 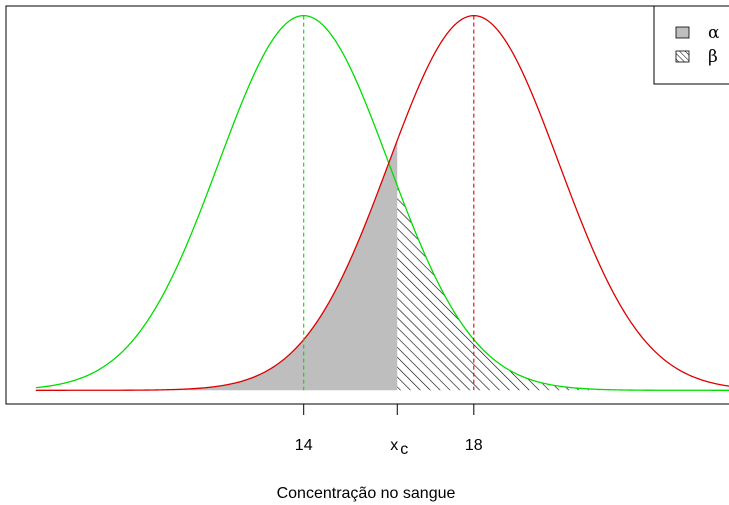 I want to click on x-tick-label-2: 18, so click(x=474, y=445).